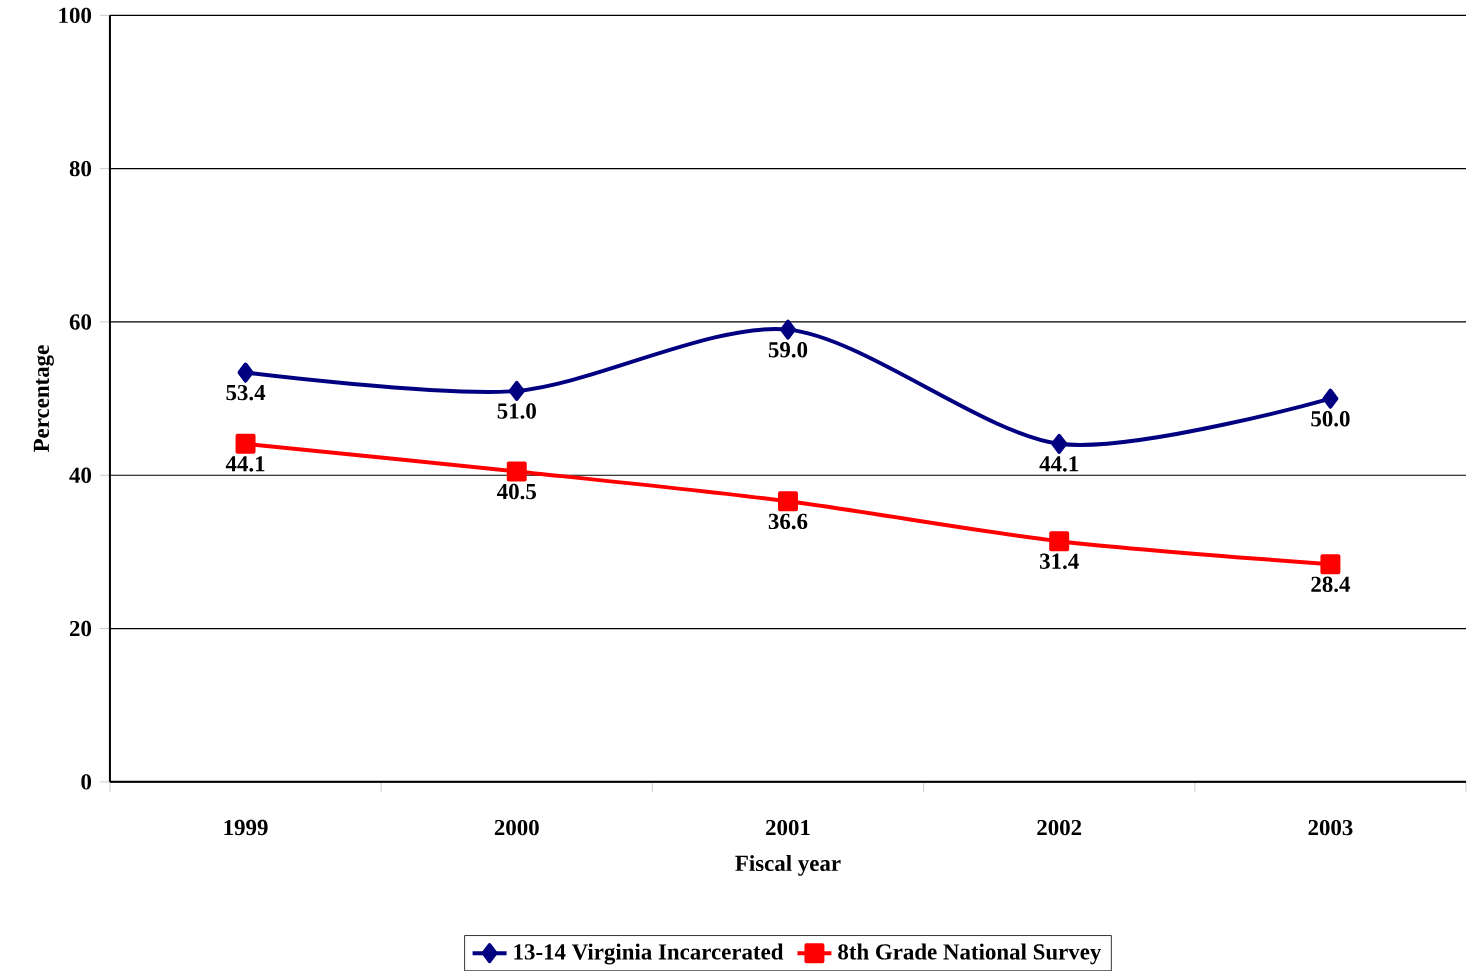 The width and height of the screenshot is (1467, 971). I want to click on x-tick-label: 2003, so click(1330, 827).